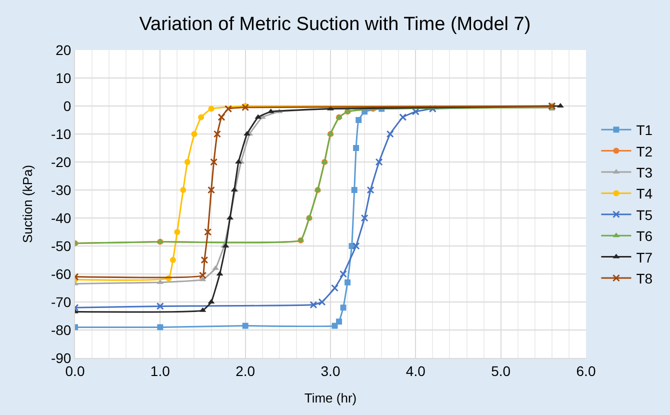  I want to click on legend-label: T3, so click(644, 172).